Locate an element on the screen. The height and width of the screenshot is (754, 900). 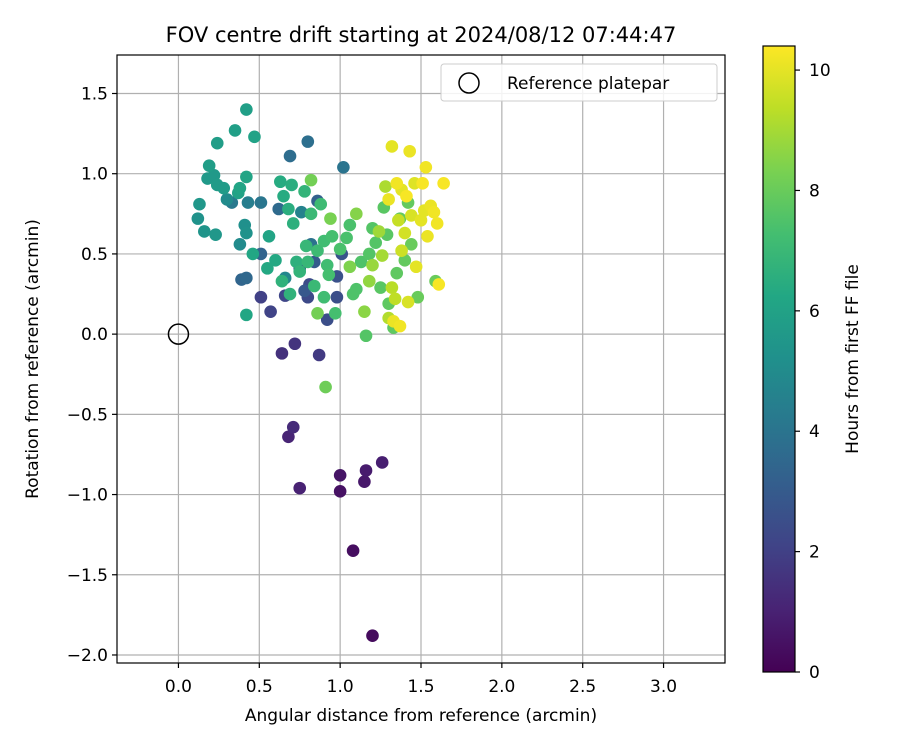
x-tick-label: 1.0 is located at coordinates (340, 687).